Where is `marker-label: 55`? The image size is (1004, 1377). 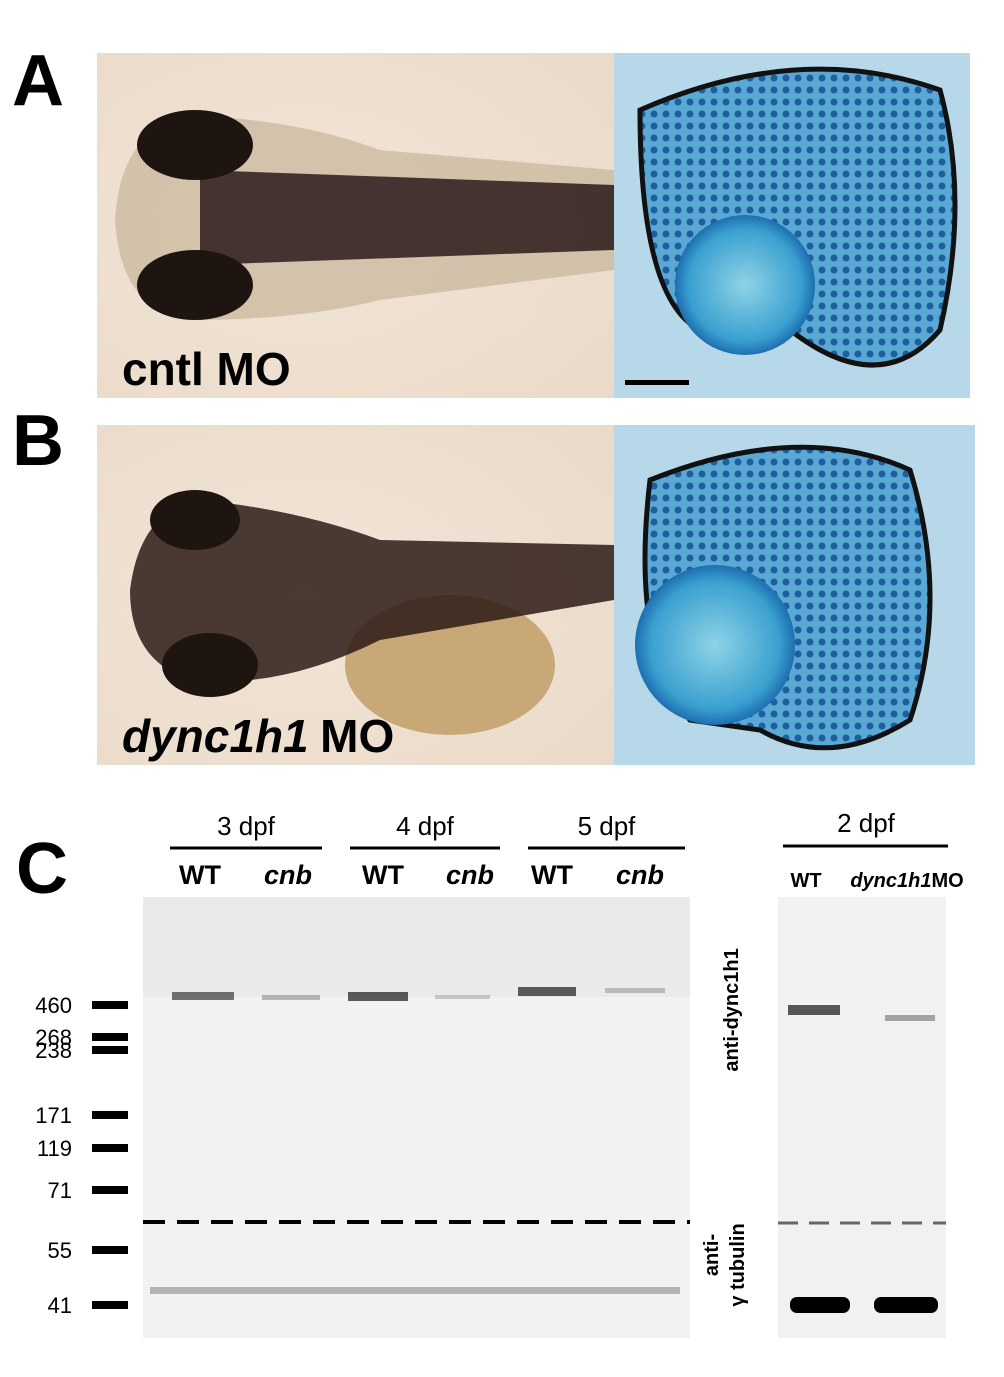
marker-label: 55 is located at coordinates (60, 1250).